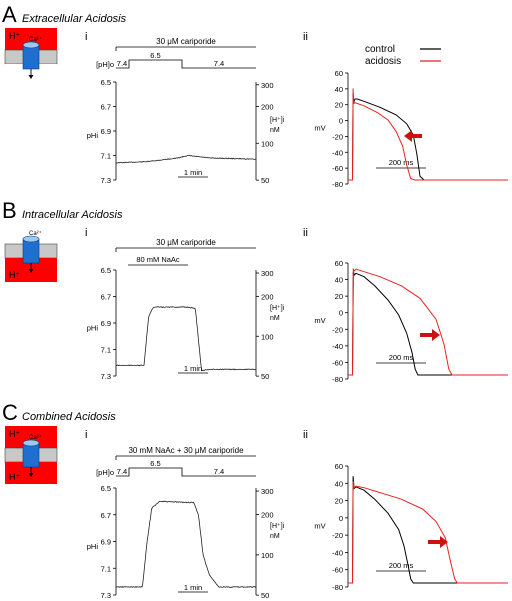 Image resolution: width=512 pixels, height=601 pixels. What do you see at coordinates (438, 542) in the screenshot?
I see `right-arrow-icon` at bounding box center [438, 542].